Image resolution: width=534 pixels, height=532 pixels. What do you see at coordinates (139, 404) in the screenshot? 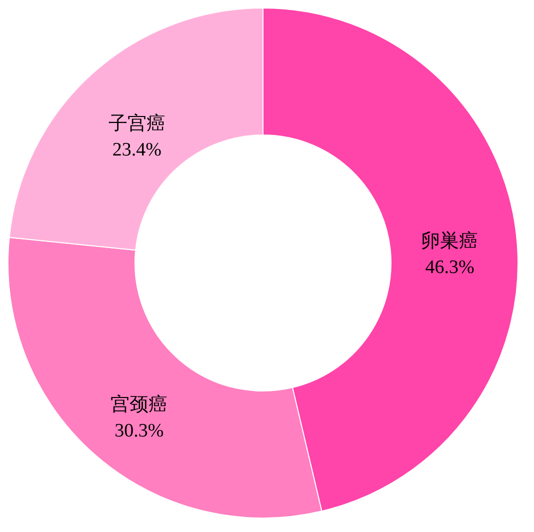
I see `slice-label: 宫颈癌` at bounding box center [139, 404].